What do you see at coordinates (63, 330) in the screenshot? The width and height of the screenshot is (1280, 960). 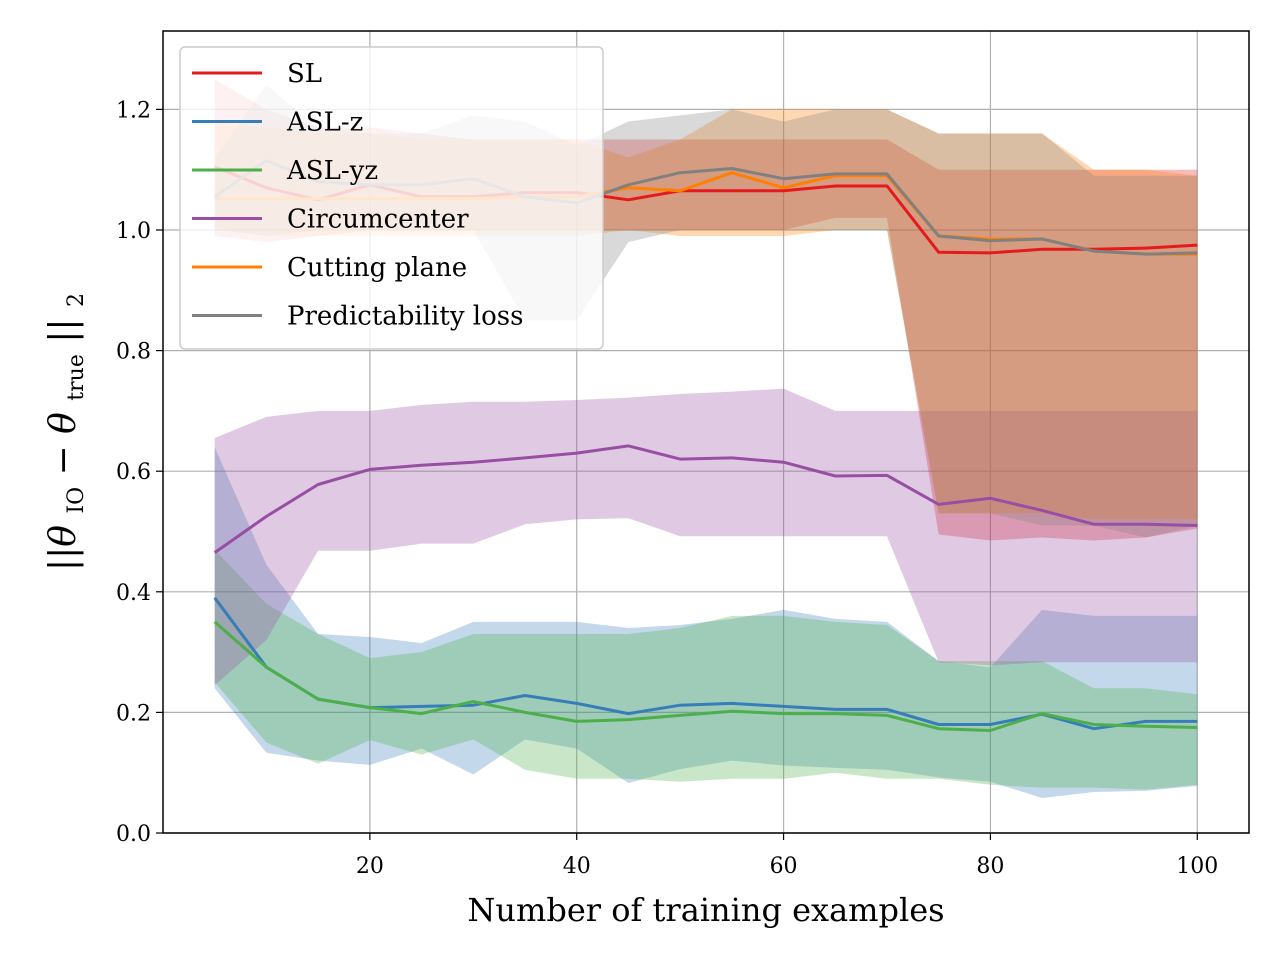 I see `y-label-part-5: ||` at bounding box center [63, 330].